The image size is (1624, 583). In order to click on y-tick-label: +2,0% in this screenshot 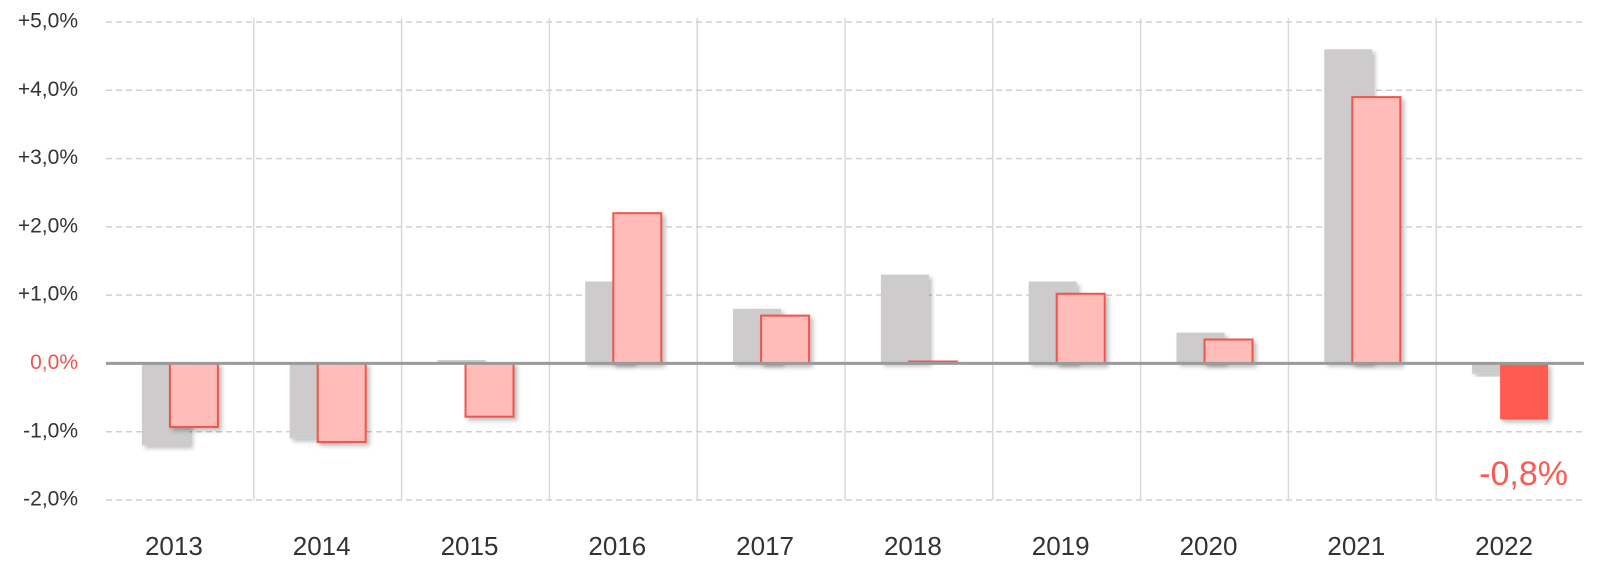, I will do `click(48, 225)`.